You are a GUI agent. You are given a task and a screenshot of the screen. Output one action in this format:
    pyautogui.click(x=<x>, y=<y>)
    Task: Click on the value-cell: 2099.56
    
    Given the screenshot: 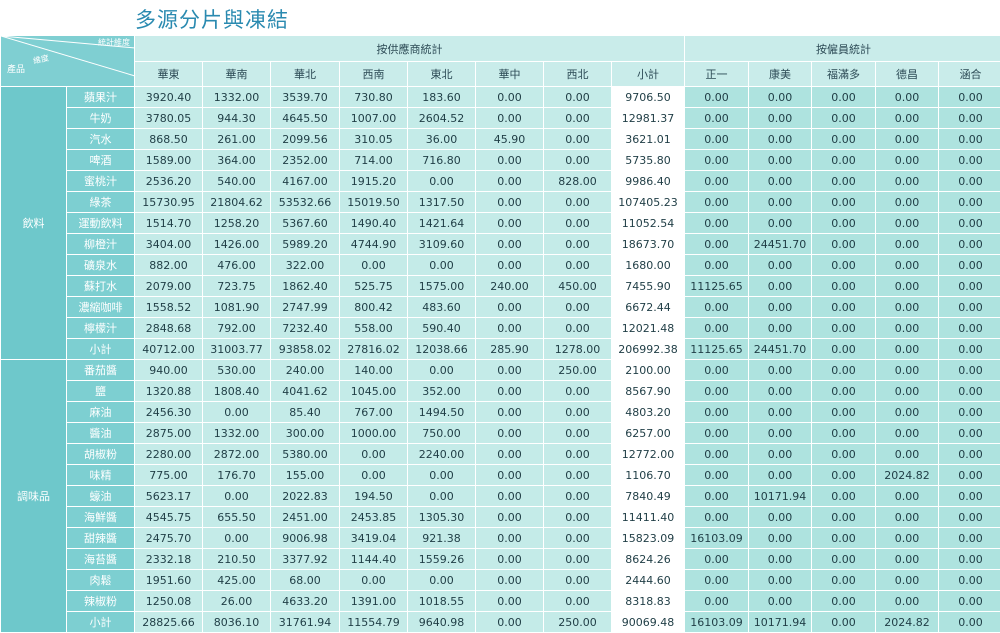 What is the action you would take?
    pyautogui.click(x=305, y=139)
    